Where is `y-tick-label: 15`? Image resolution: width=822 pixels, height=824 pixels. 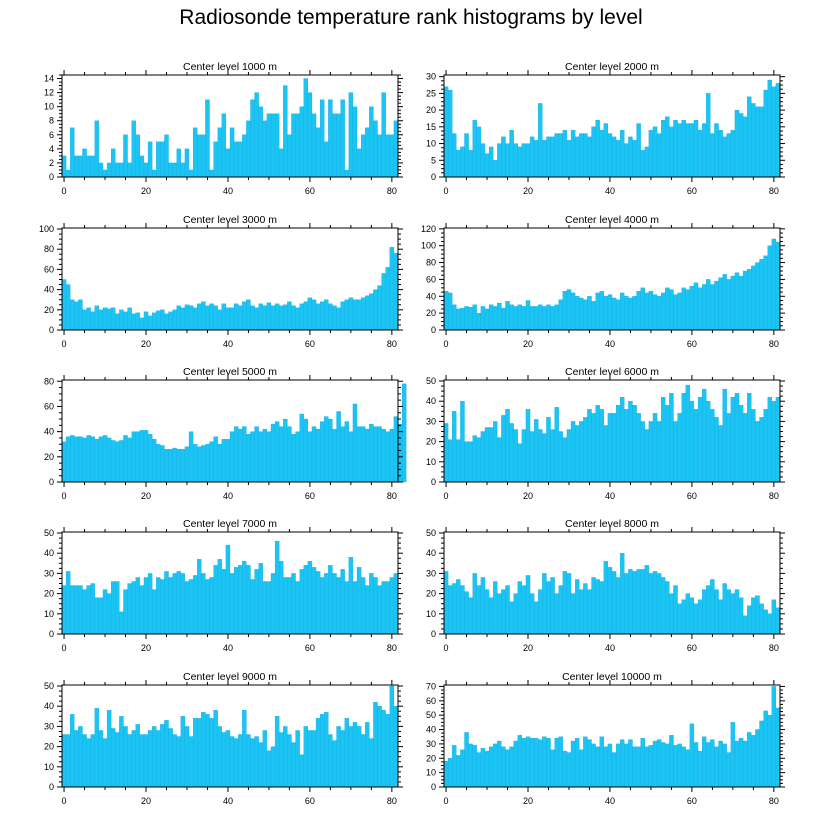 y-tick-label: 15 is located at coordinates (431, 127).